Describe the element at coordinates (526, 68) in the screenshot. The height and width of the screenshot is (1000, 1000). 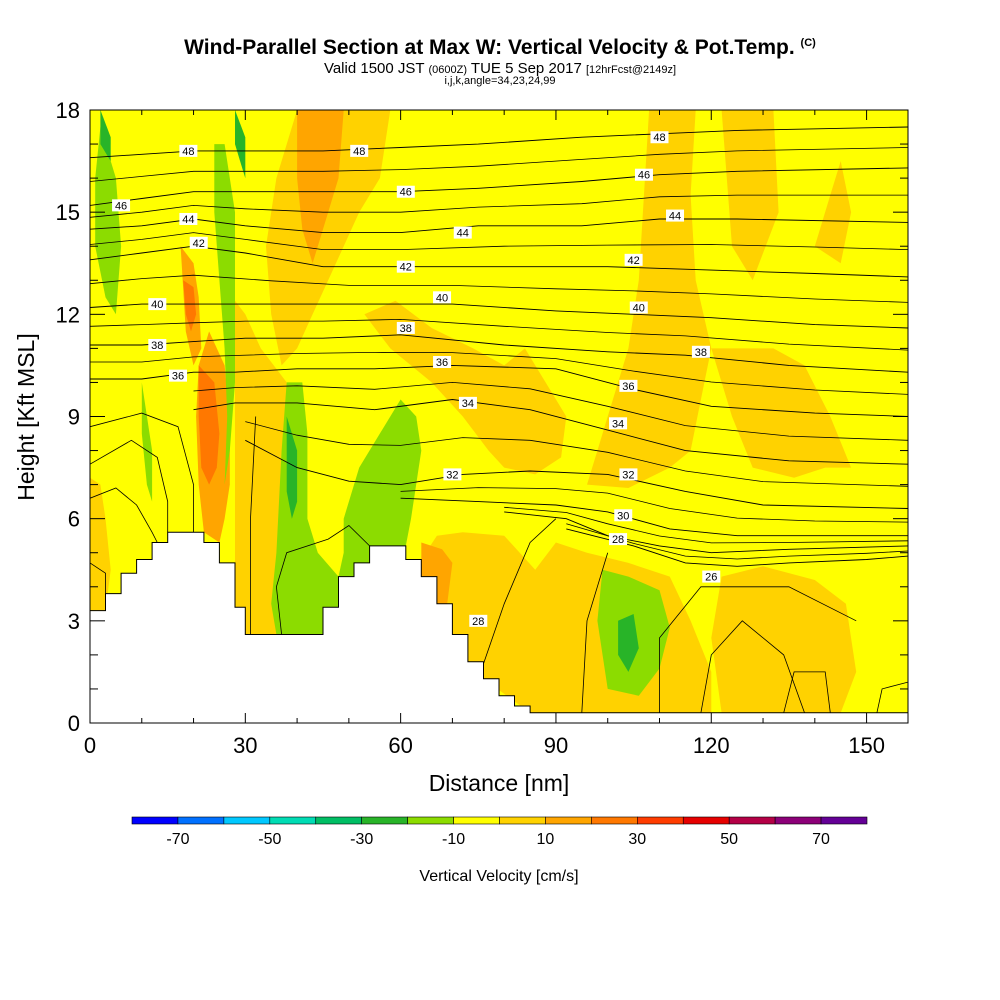
I see `valid-date: TUE 5 Sep 2017` at that location.